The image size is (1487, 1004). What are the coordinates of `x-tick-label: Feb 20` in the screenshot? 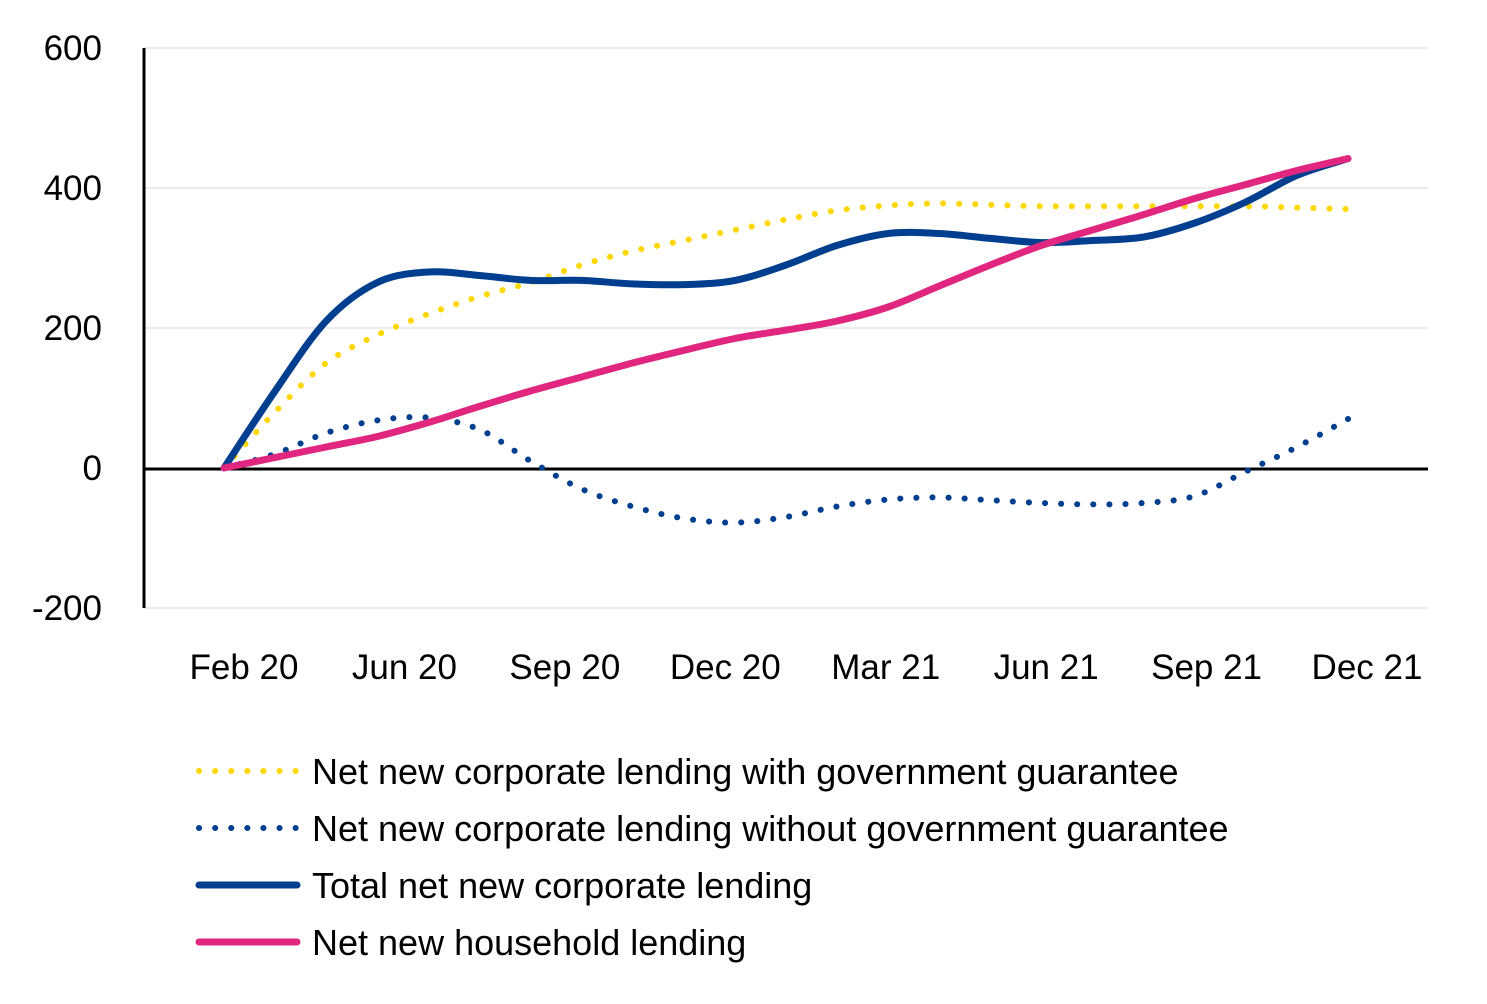 It's located at (244, 667).